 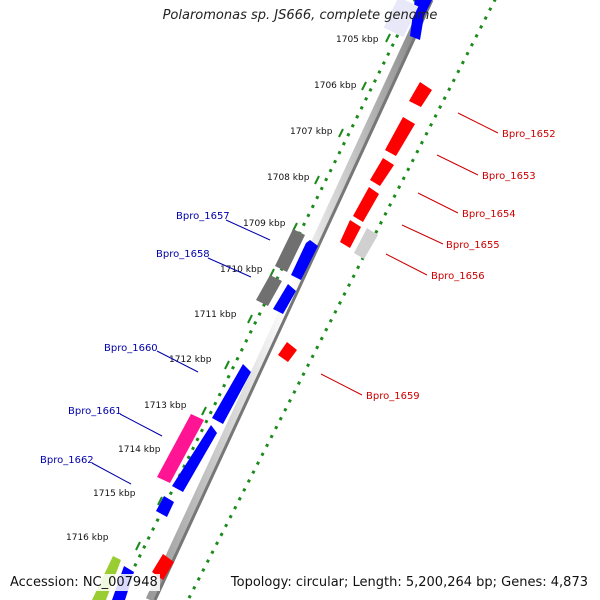 I want to click on tick-label-1711: 1711 kbp, so click(x=215, y=315).